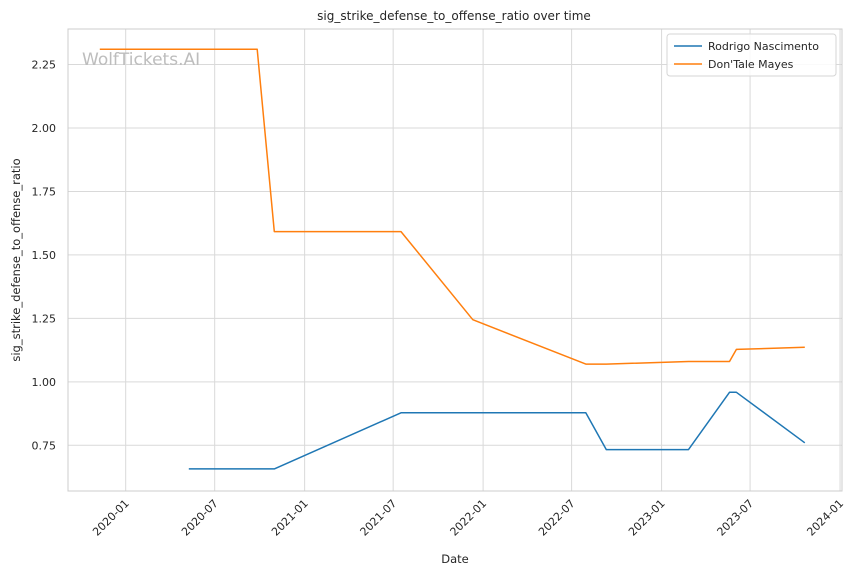  I want to click on x-axis-label: Date, so click(455, 559).